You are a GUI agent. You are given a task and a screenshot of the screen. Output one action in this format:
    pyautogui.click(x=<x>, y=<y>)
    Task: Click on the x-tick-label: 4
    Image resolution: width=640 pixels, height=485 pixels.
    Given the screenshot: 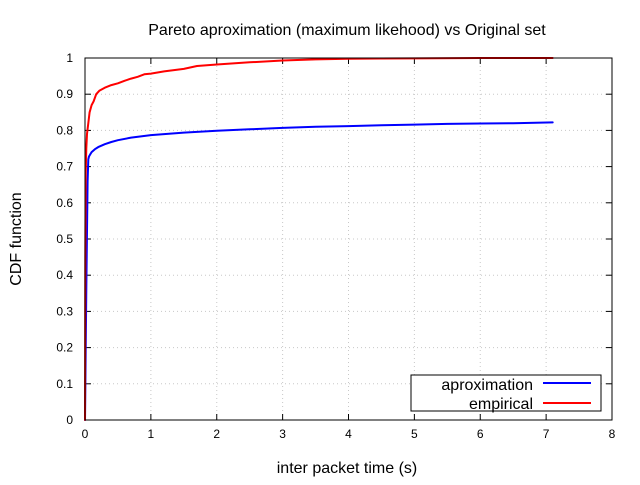 What is the action you would take?
    pyautogui.click(x=348, y=434)
    